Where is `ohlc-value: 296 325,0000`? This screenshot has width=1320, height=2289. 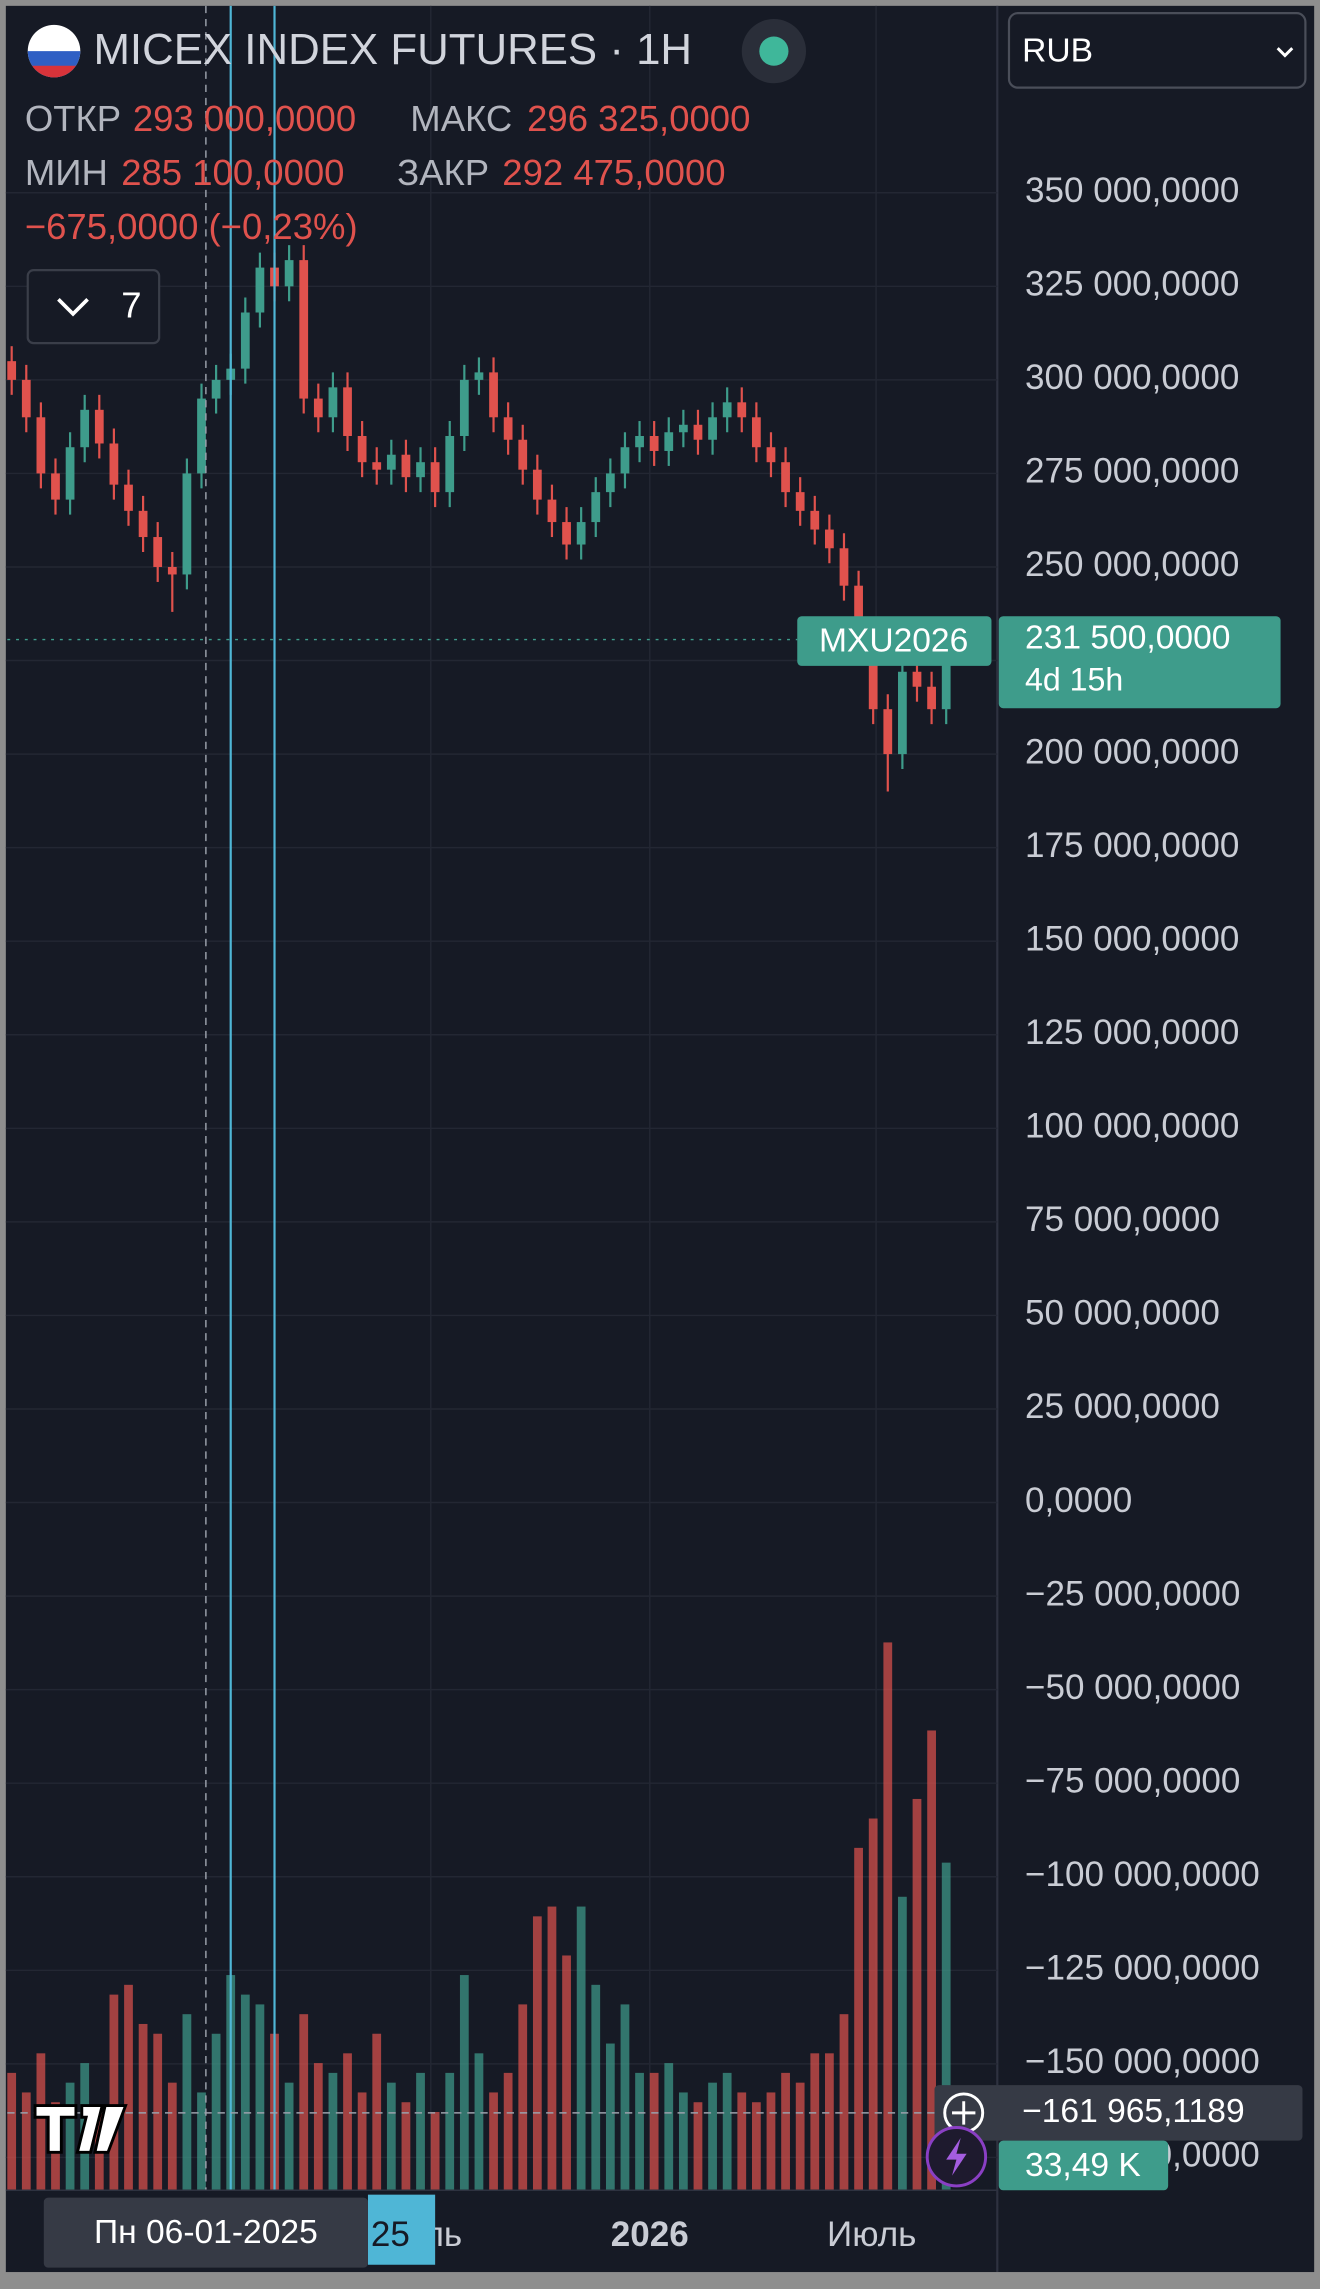
ohlc-value: 296 325,0000 is located at coordinates (638, 118).